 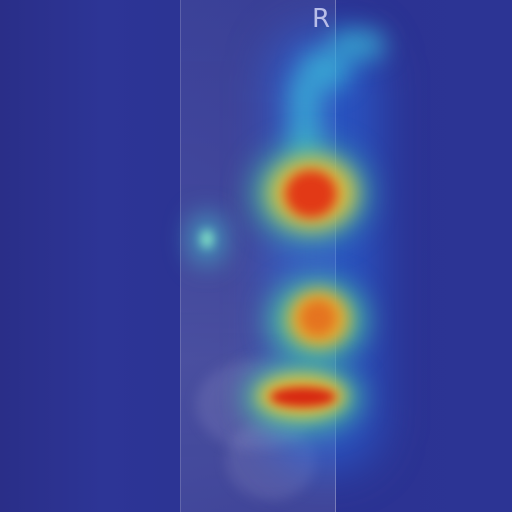 I want to click on orientation-marker: R, so click(x=321, y=19).